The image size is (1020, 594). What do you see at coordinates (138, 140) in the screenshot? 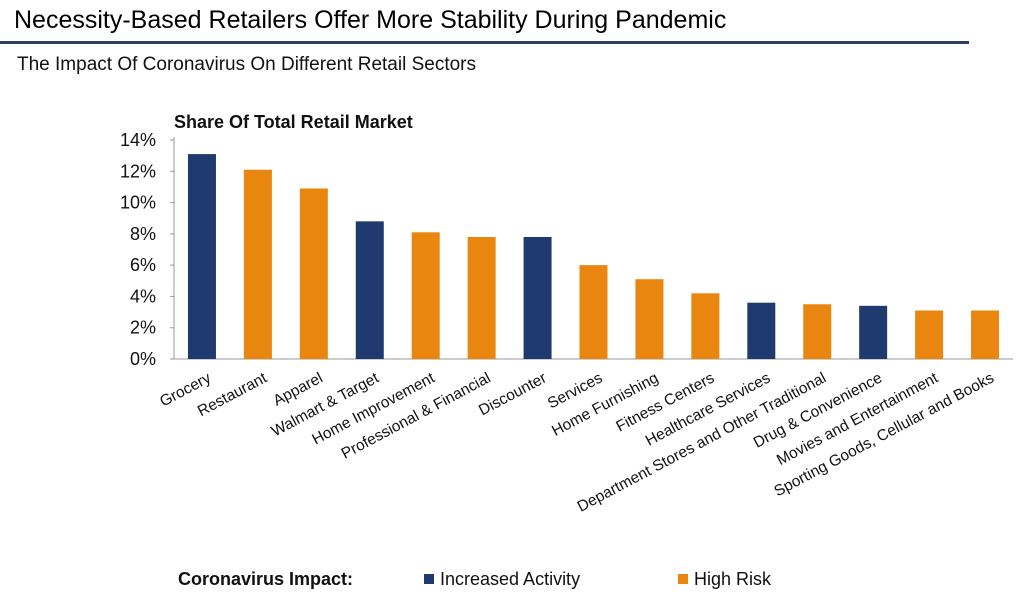
I see `y-tick-label: 14%` at bounding box center [138, 140].